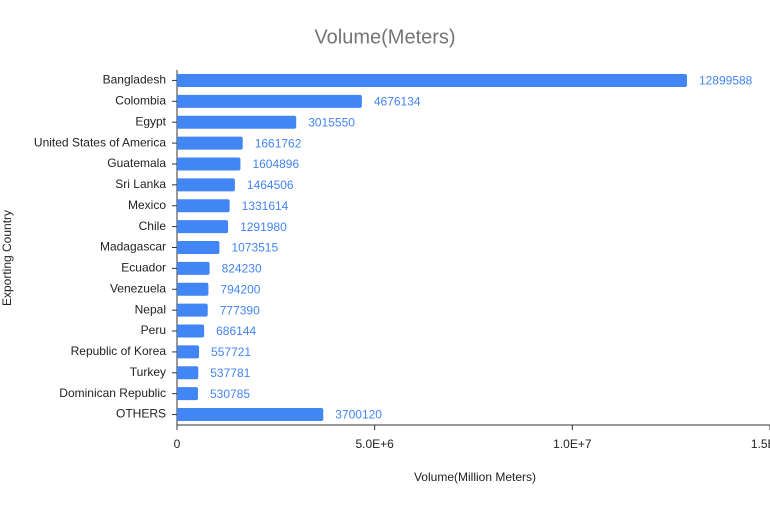  What do you see at coordinates (133, 247) in the screenshot?
I see `y-tick-label: Madagascar` at bounding box center [133, 247].